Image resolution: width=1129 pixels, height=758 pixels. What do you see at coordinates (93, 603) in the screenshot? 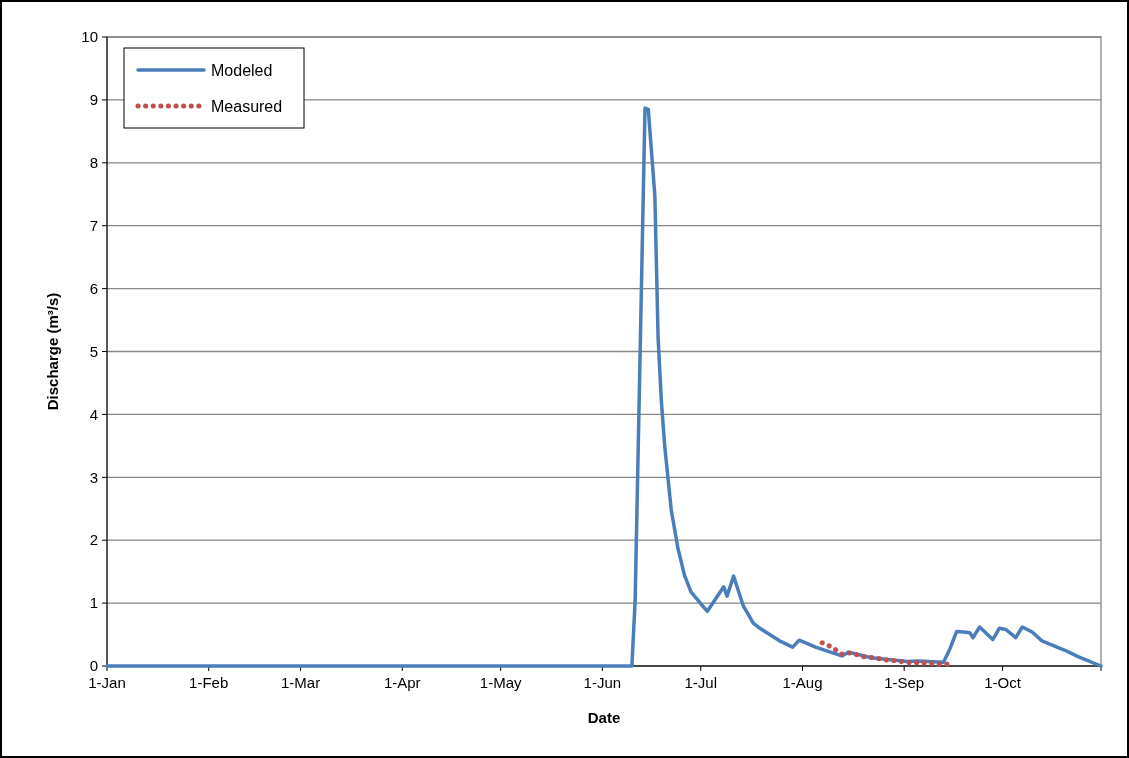
I see `y-tick-label: 1` at bounding box center [93, 603].